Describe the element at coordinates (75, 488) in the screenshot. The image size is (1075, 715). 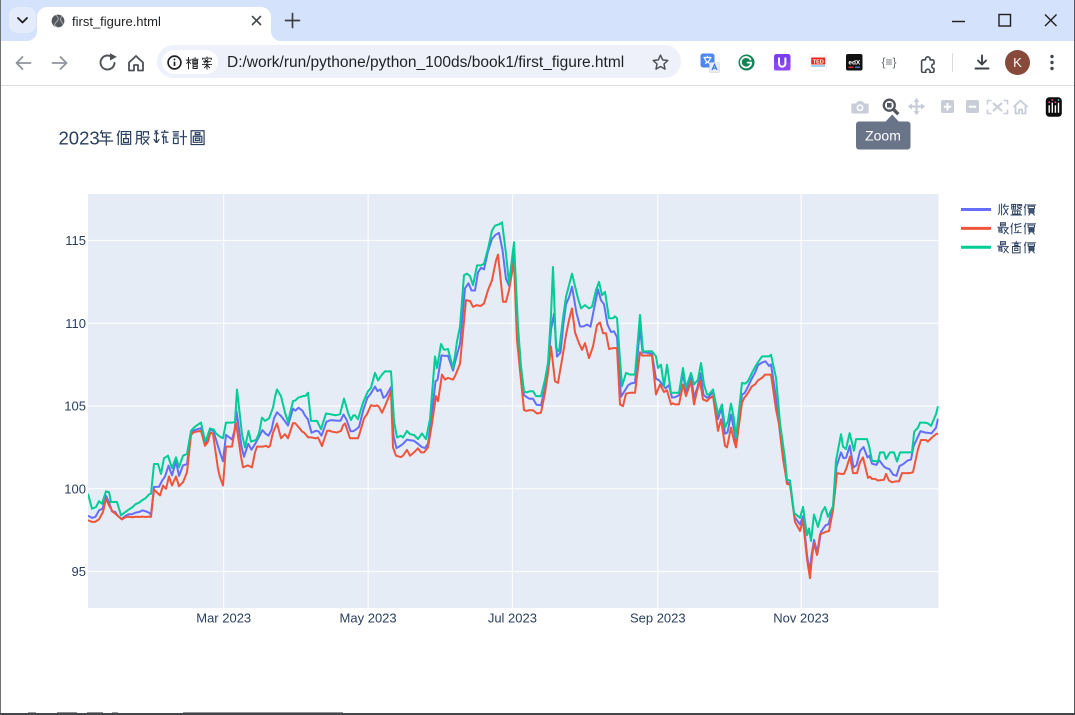
I see `svg-text: 100` at that location.